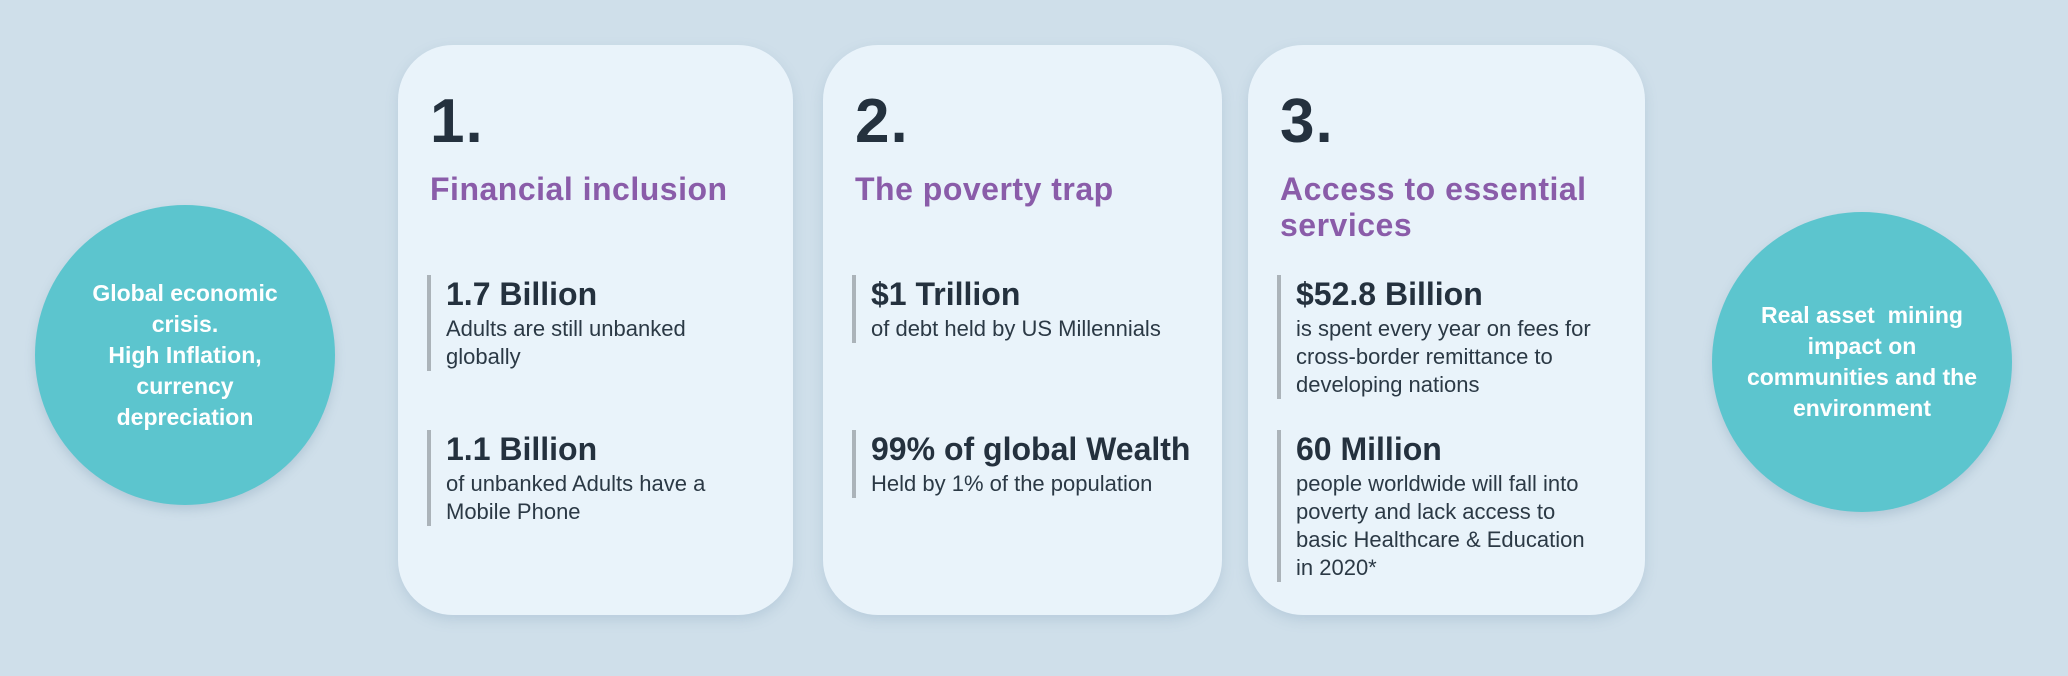 The height and width of the screenshot is (676, 2068). I want to click on stat-value: $52.8 Billion, so click(1389, 294).